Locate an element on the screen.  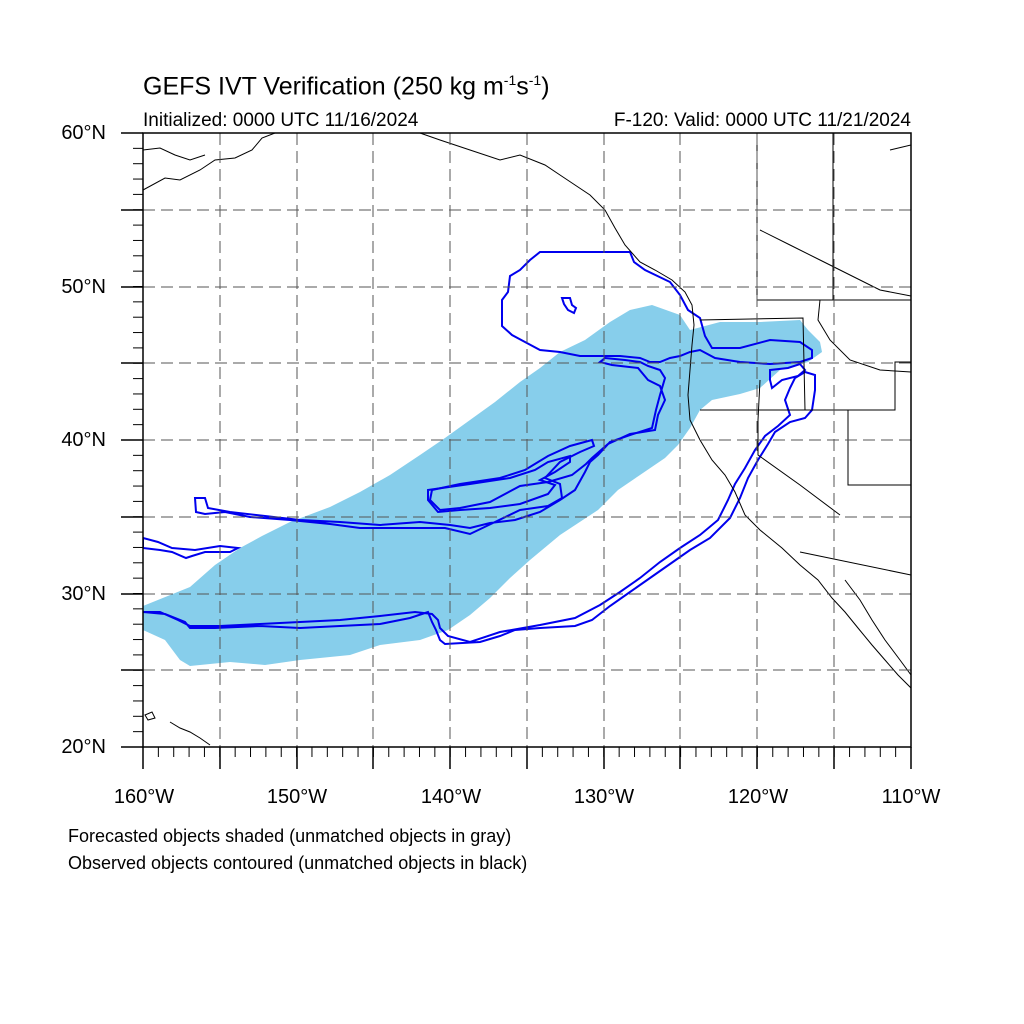
observed-contour-east is located at coordinates (788, 376).